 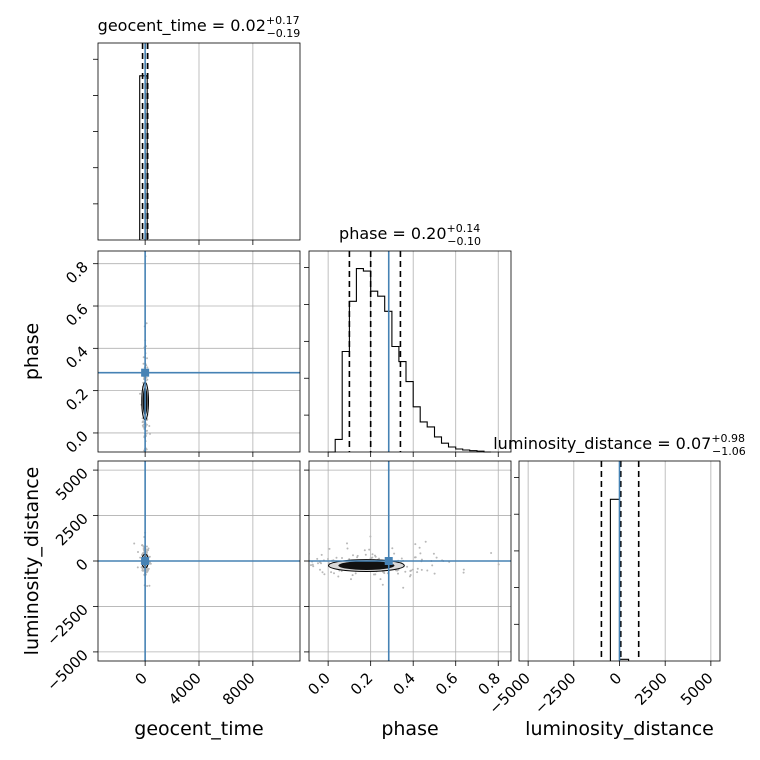 I want to click on y-tick-label-luminosity_distance-3: 2500, so click(x=72, y=530).